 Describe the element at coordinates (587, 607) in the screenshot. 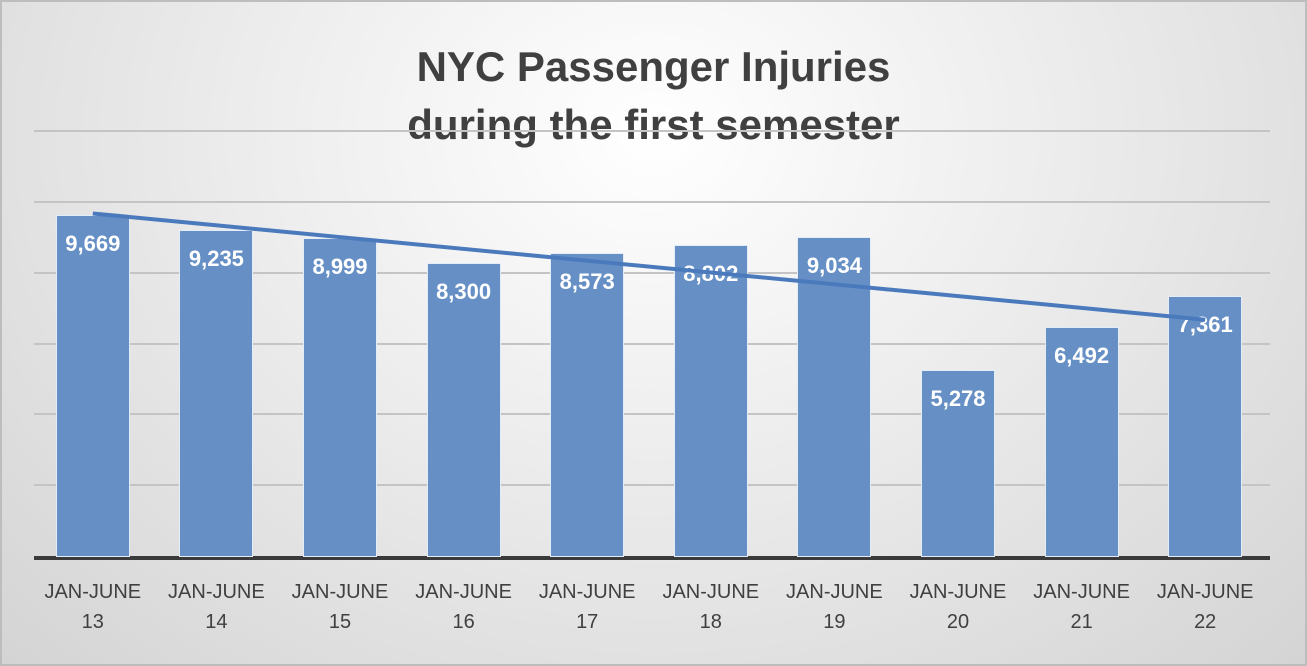

I see `x-tick-label: JAN-JUNE 17` at that location.